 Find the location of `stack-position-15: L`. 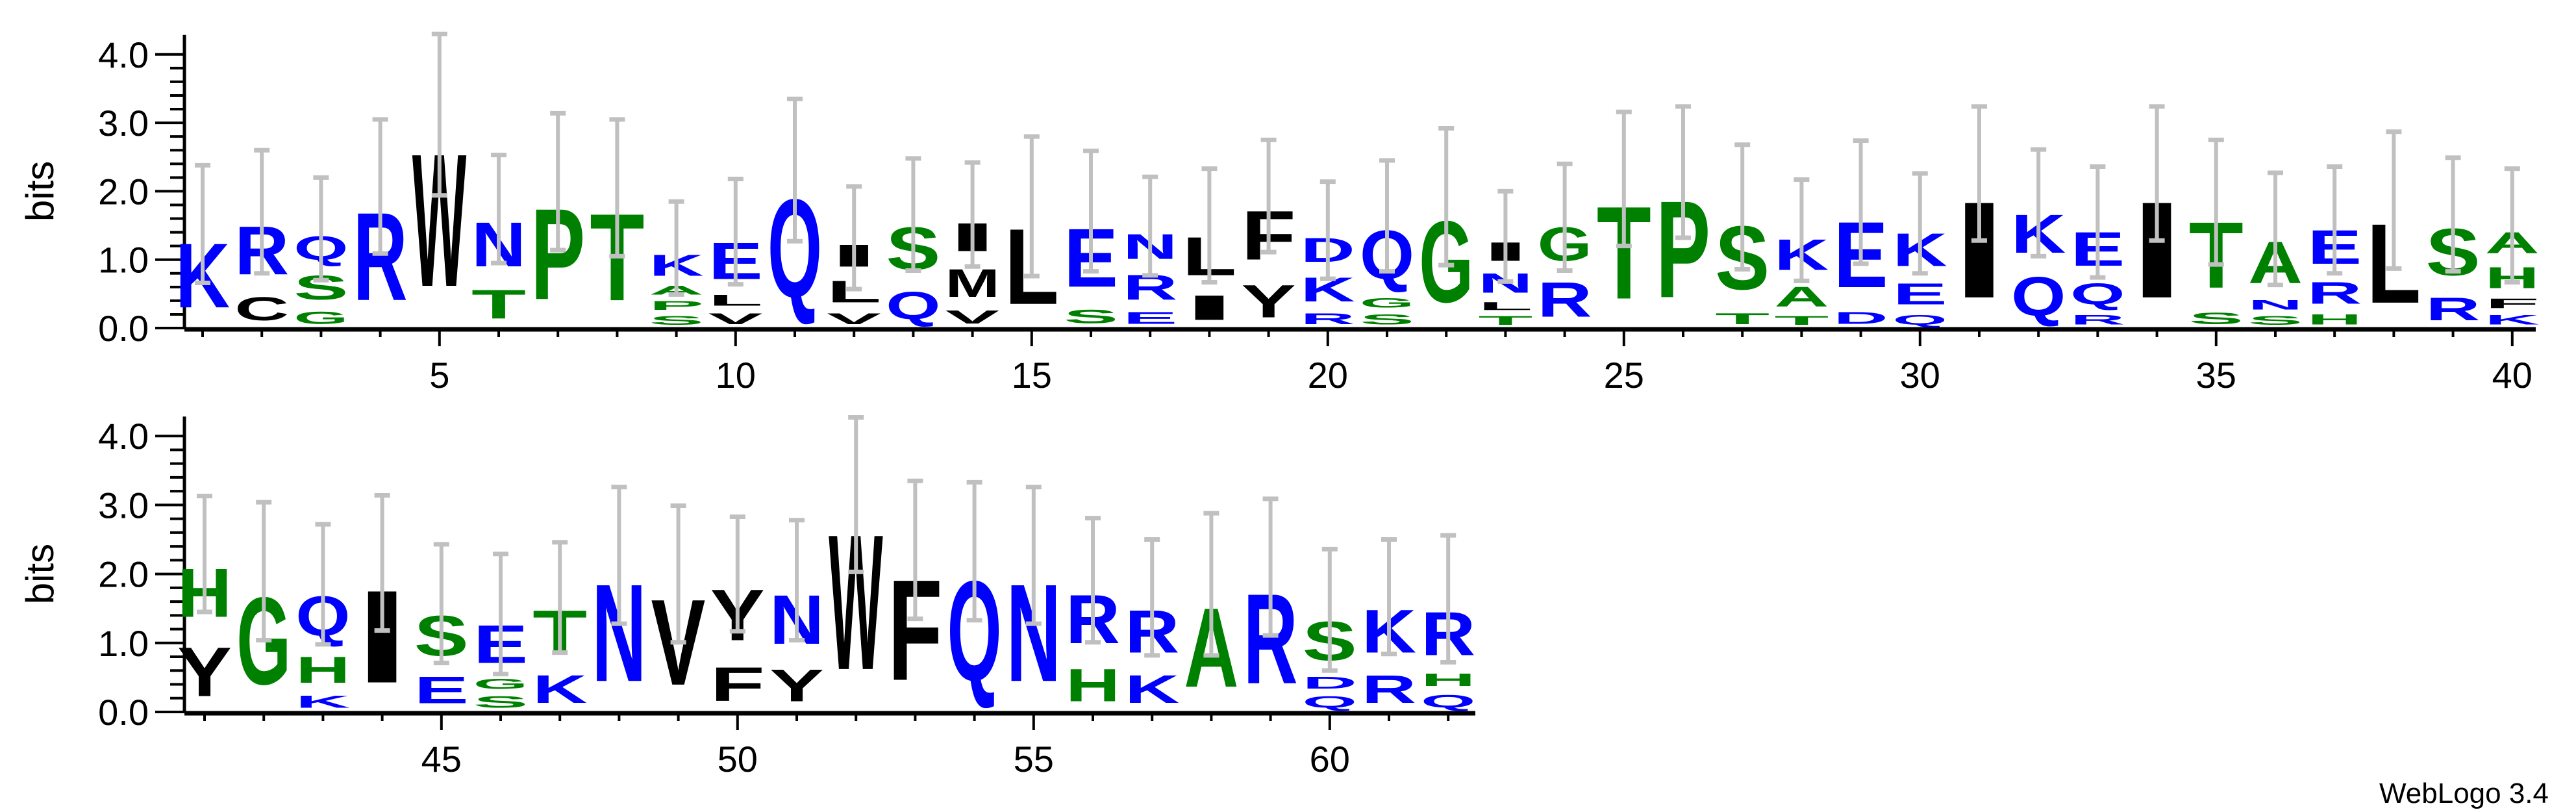

stack-position-15: L is located at coordinates (1032, 230).